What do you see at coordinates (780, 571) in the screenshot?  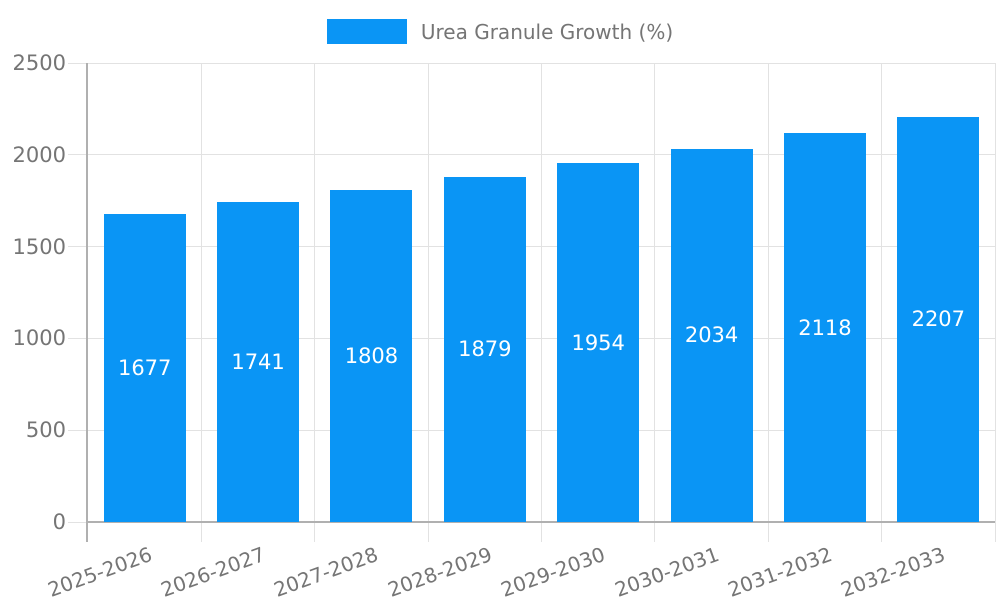 I see `x-tick-label: 2031-2032` at bounding box center [780, 571].